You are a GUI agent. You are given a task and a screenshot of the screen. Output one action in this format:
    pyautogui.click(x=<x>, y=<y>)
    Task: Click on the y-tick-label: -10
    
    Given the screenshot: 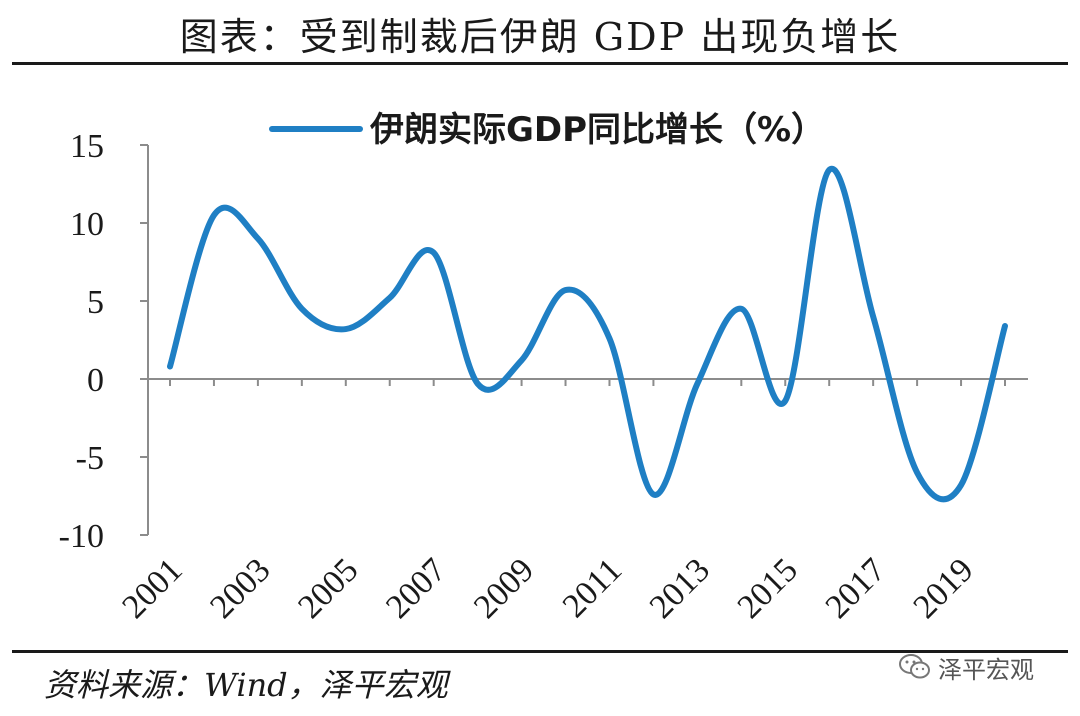 What is the action you would take?
    pyautogui.click(x=81, y=536)
    